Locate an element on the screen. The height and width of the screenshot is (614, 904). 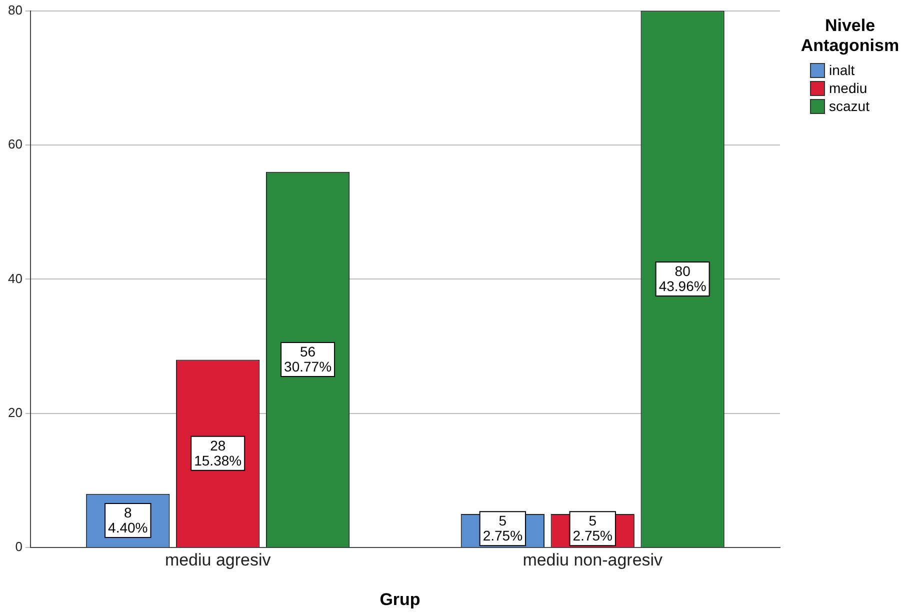
x-tick-label: mediu agresiv is located at coordinates (218, 560).